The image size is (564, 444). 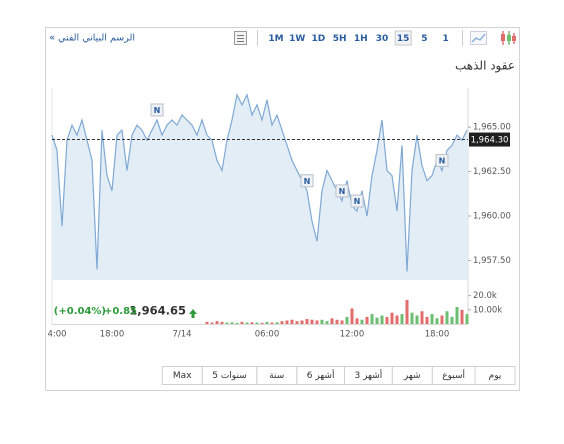 I want to click on technical-chart-link: الرسم البياني الفني », so click(x=92, y=38).